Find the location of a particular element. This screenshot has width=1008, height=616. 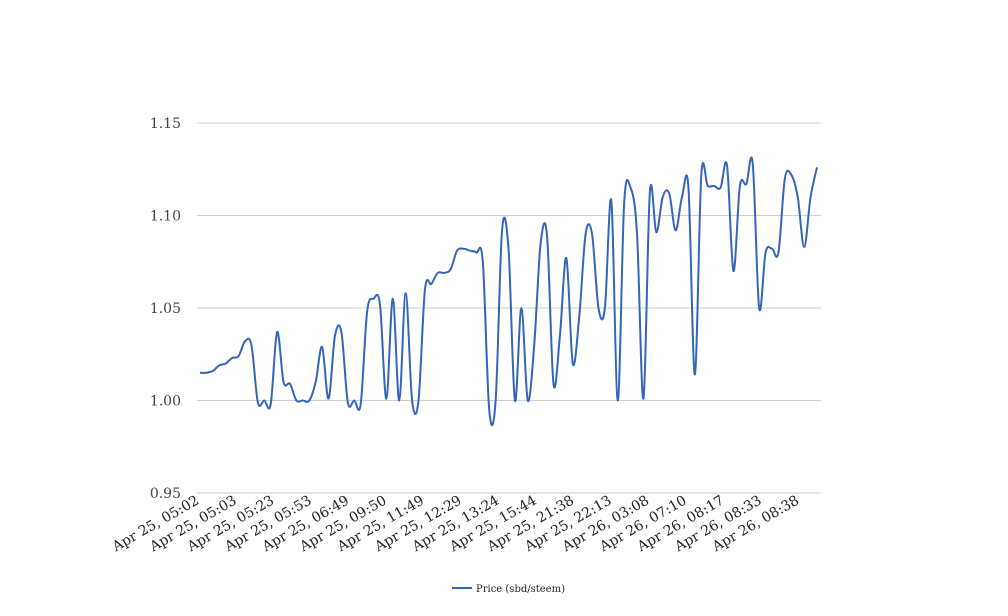

y-tick-label: 0.95 is located at coordinates (165, 494).